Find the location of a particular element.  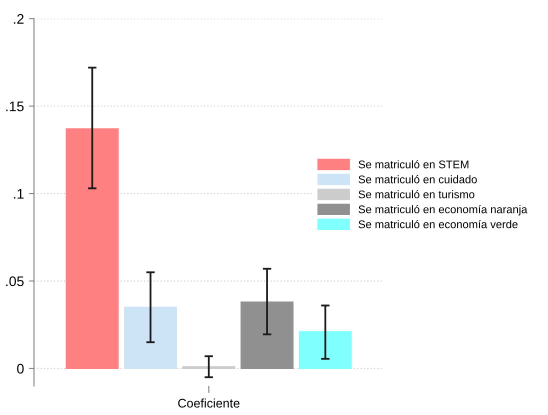

y-tick-label: .2 is located at coordinates (19, 19).